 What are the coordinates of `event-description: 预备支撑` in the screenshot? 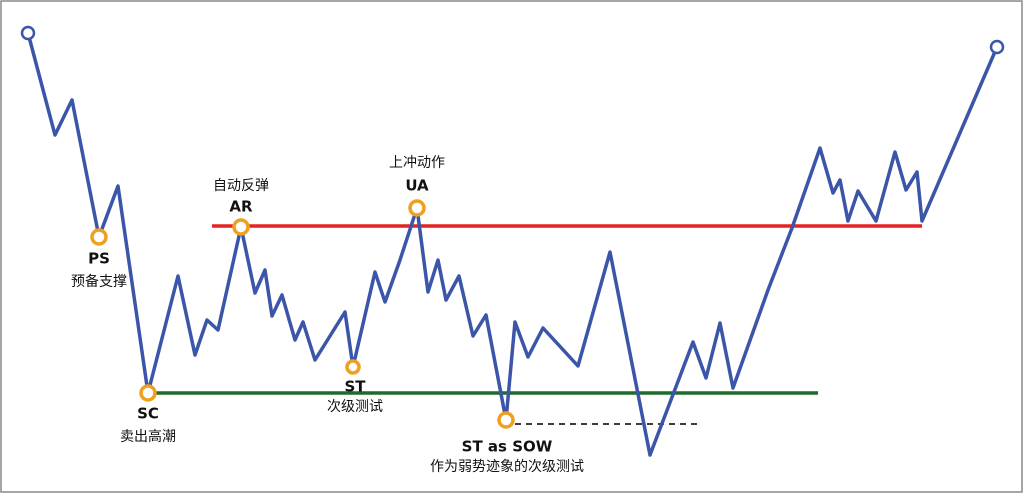 It's located at (99, 281).